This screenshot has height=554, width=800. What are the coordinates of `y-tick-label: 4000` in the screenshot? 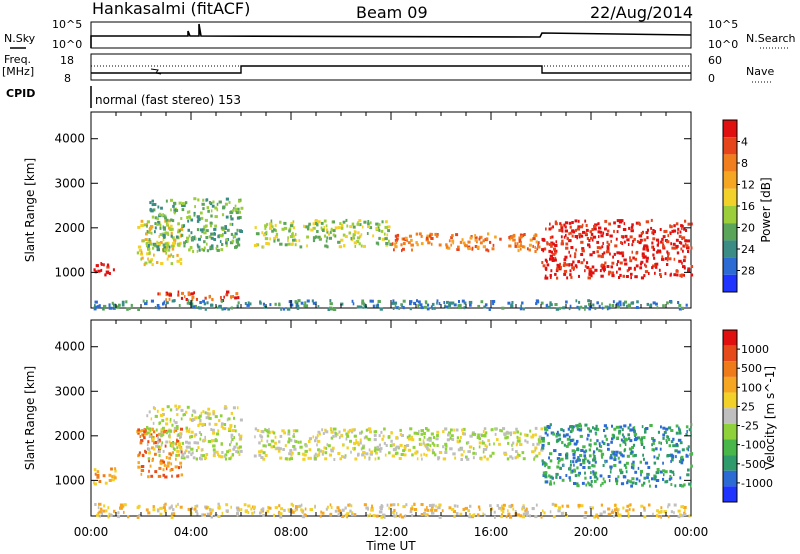 It's located at (69, 139).